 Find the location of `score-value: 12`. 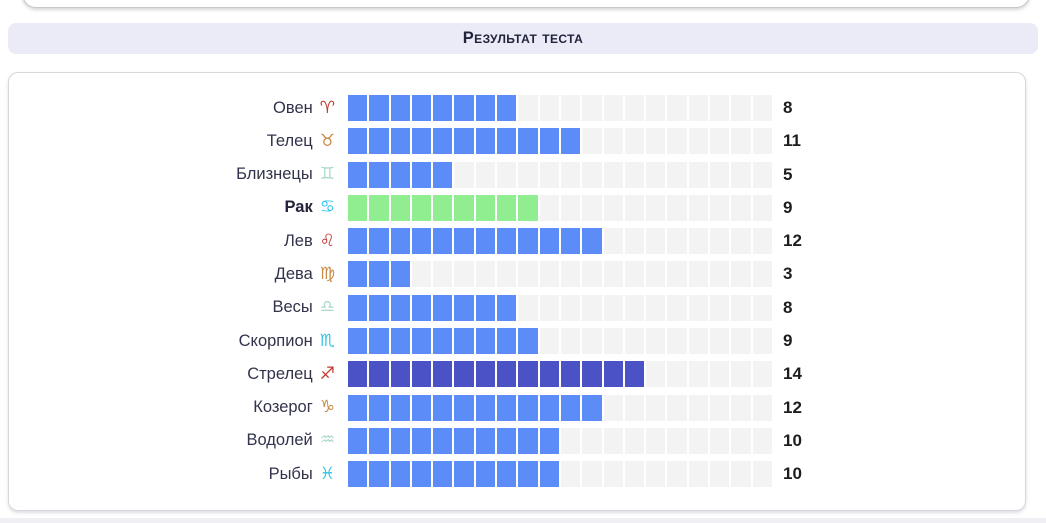

score-value: 12 is located at coordinates (792, 407).